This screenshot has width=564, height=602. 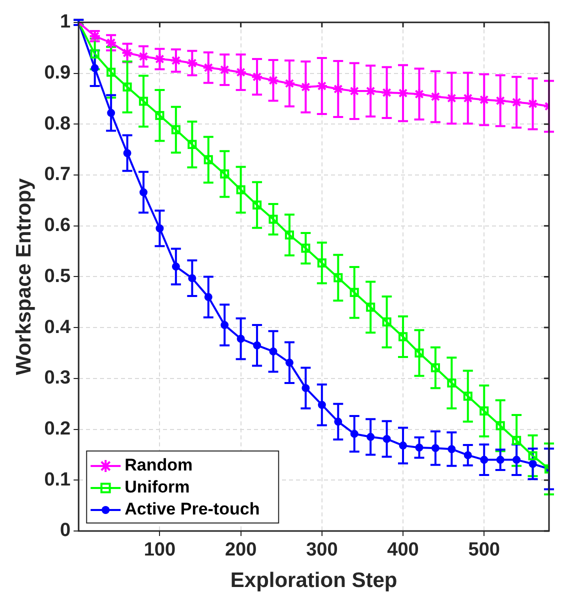 What do you see at coordinates (57, 378) in the screenshot?
I see `y-tick-label: 0.3` at bounding box center [57, 378].